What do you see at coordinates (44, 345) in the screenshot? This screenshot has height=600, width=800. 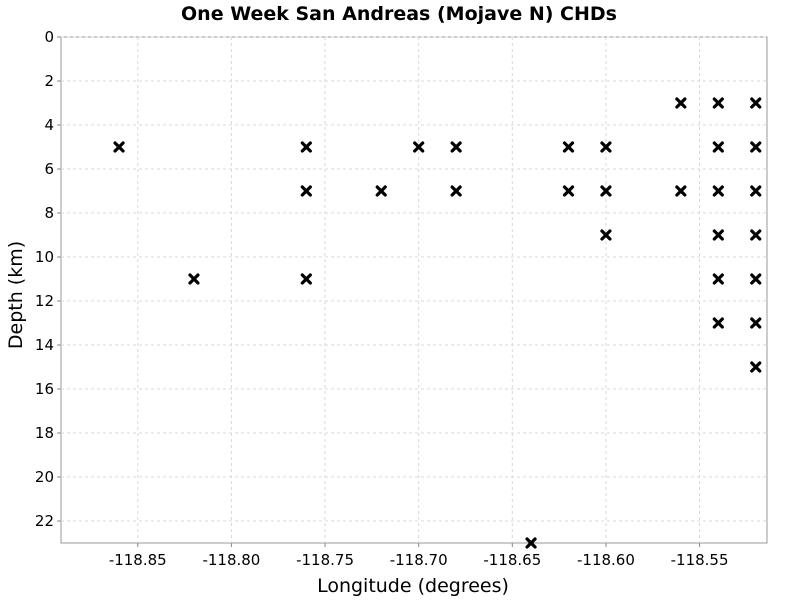 I see `y-tick-label: 14` at bounding box center [44, 345].